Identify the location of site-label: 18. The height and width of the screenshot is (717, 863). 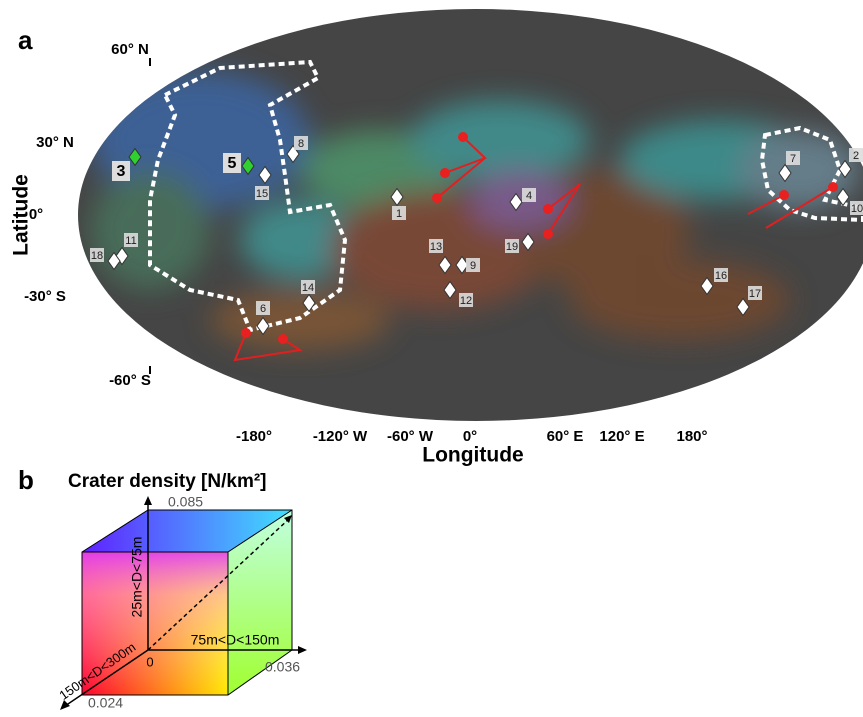
(97, 256).